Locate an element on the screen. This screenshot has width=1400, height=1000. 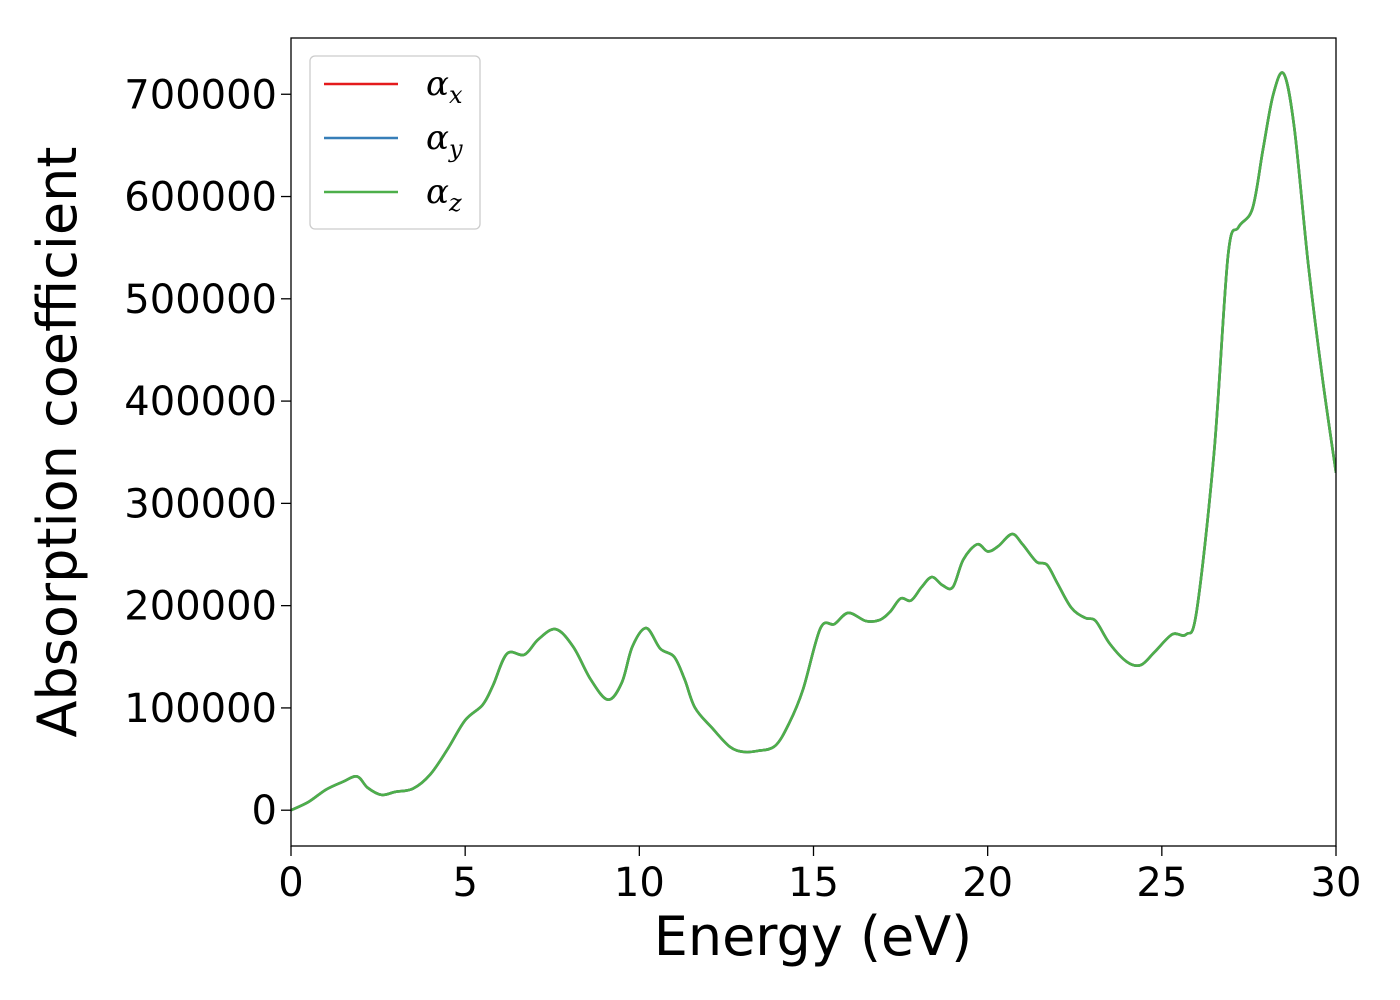
legend: αx αy αz is located at coordinates (395, 142).